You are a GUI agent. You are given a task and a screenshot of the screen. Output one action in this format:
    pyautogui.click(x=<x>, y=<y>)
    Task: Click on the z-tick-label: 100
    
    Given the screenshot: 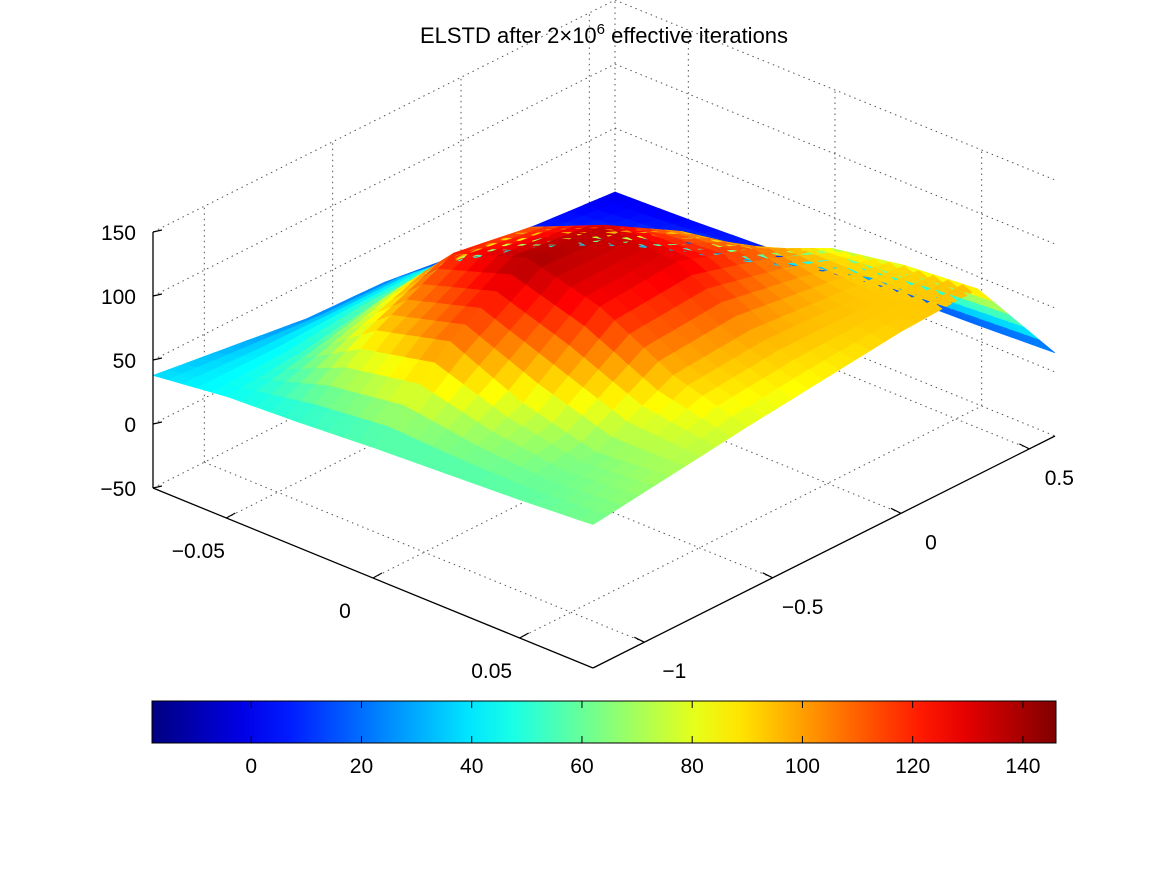 What is the action you would take?
    pyautogui.click(x=118, y=297)
    